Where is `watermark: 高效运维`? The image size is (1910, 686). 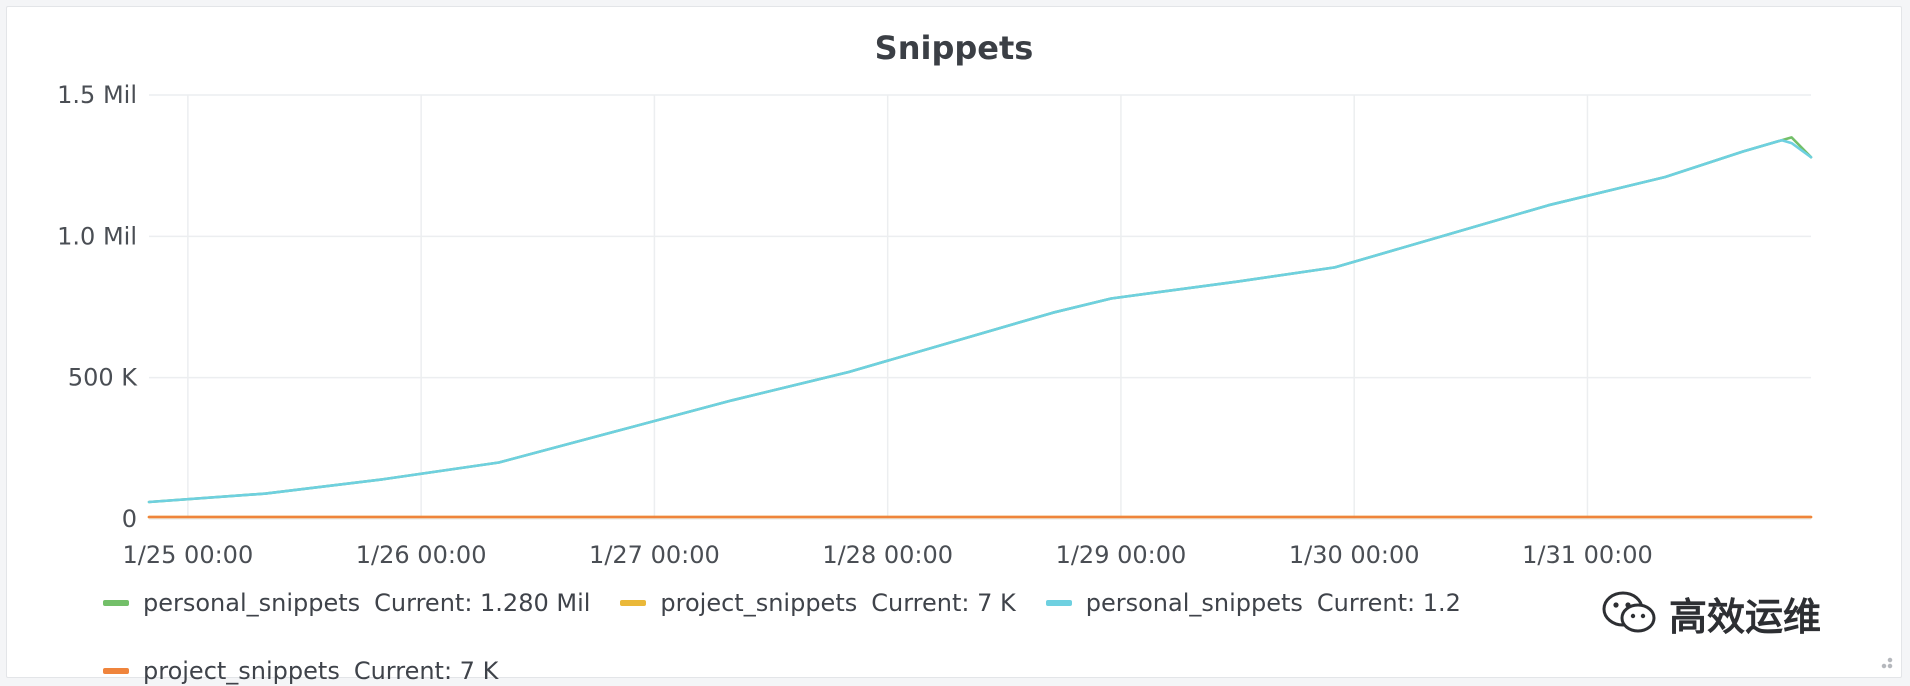
watermark: 高效运维 is located at coordinates (1711, 613).